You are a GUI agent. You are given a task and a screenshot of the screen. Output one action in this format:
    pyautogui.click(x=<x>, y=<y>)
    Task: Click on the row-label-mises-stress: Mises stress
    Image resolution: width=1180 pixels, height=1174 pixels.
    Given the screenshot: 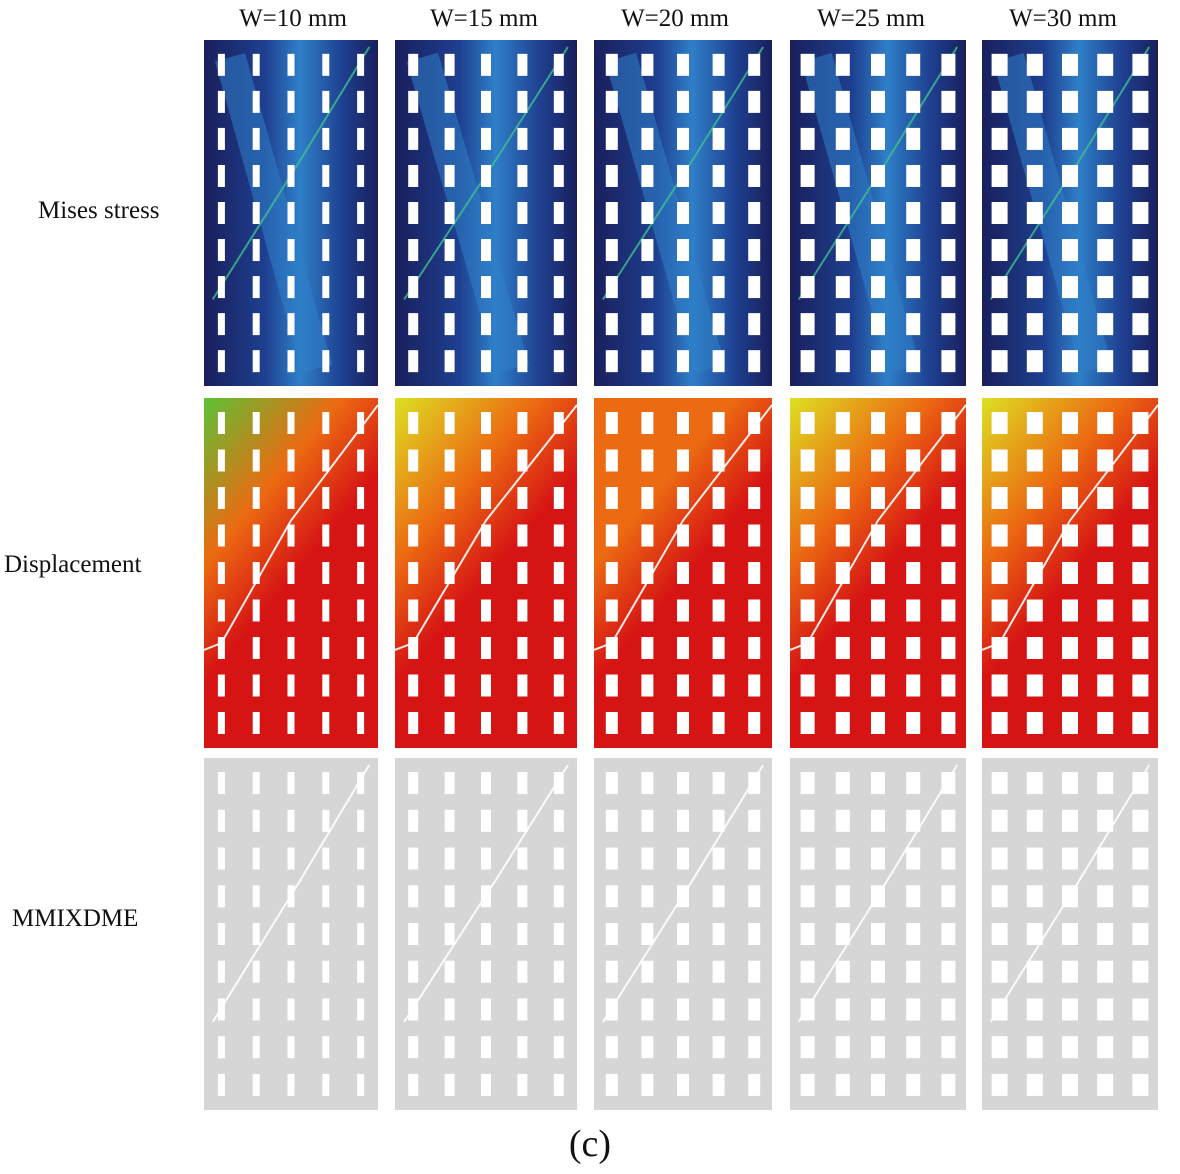 What is the action you would take?
    pyautogui.click(x=99, y=210)
    